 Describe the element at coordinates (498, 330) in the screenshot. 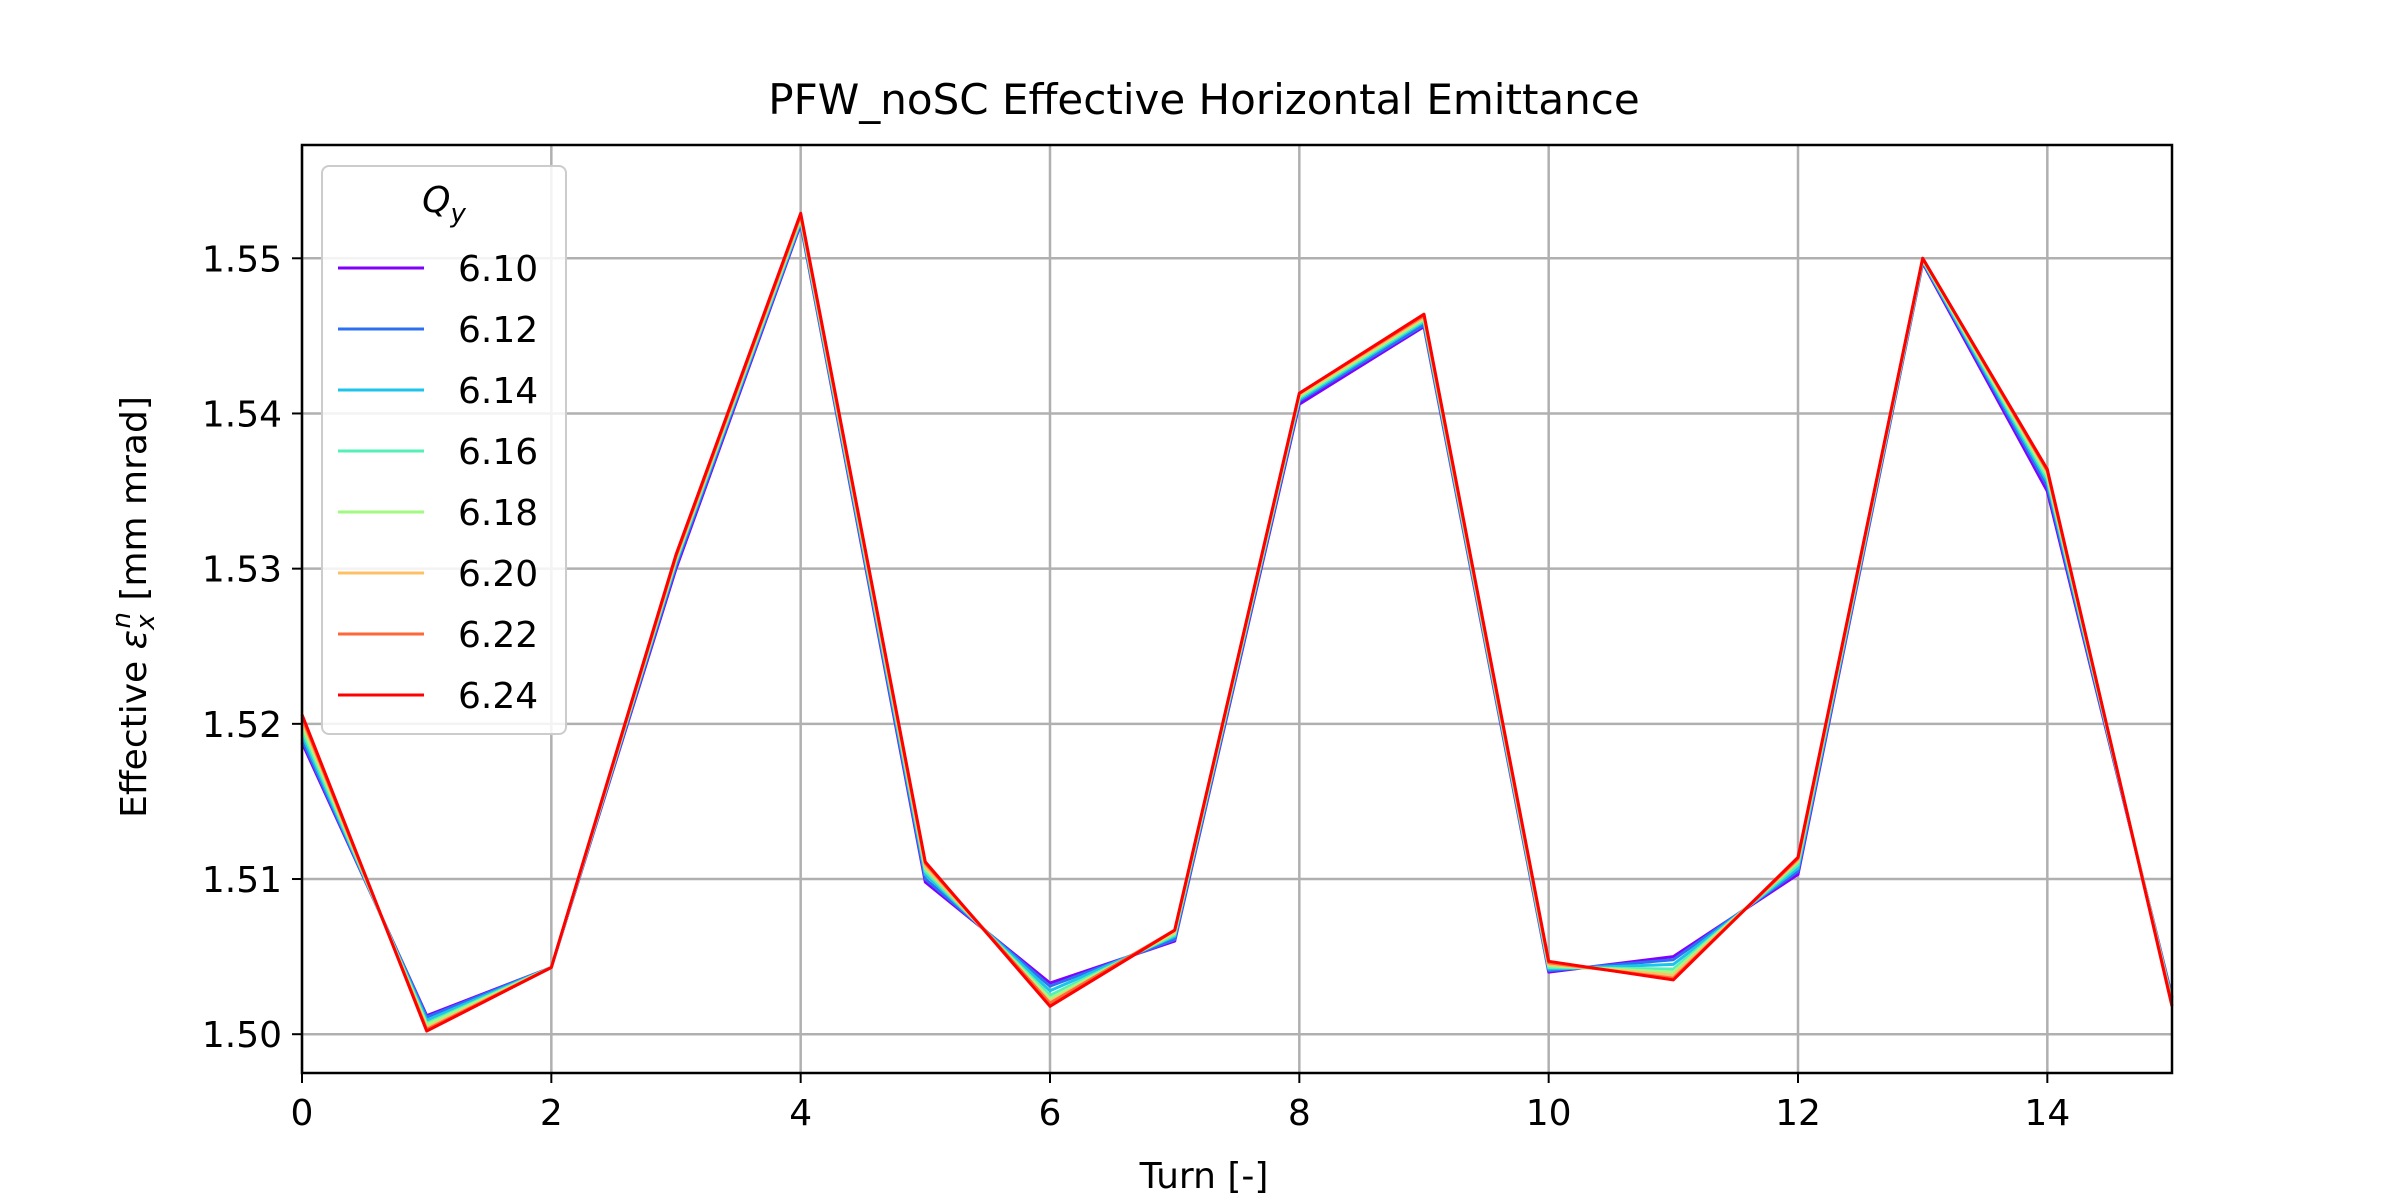

I see `legend-label-6.12: 6.12` at that location.